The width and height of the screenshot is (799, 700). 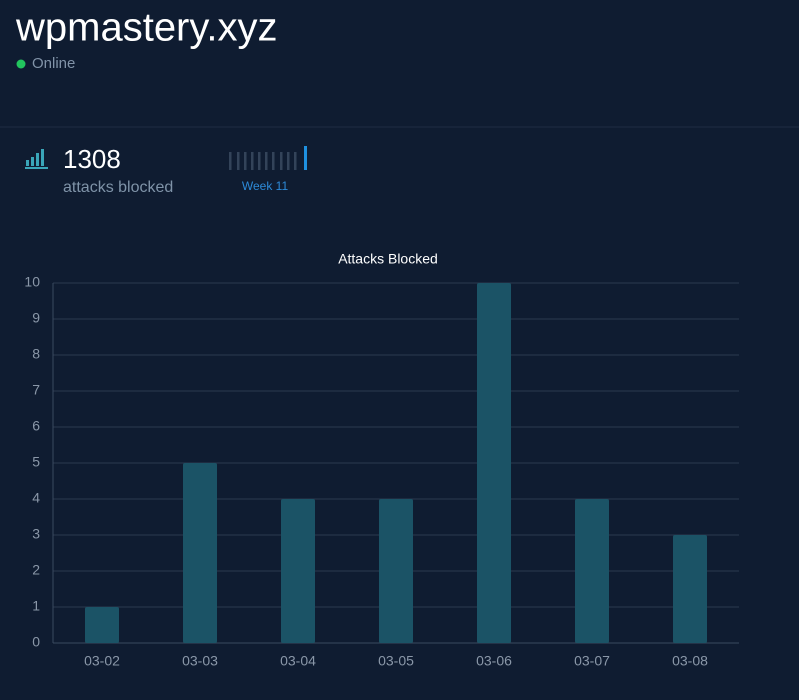 What do you see at coordinates (92, 159) in the screenshot?
I see `stat-value: 1308` at bounding box center [92, 159].